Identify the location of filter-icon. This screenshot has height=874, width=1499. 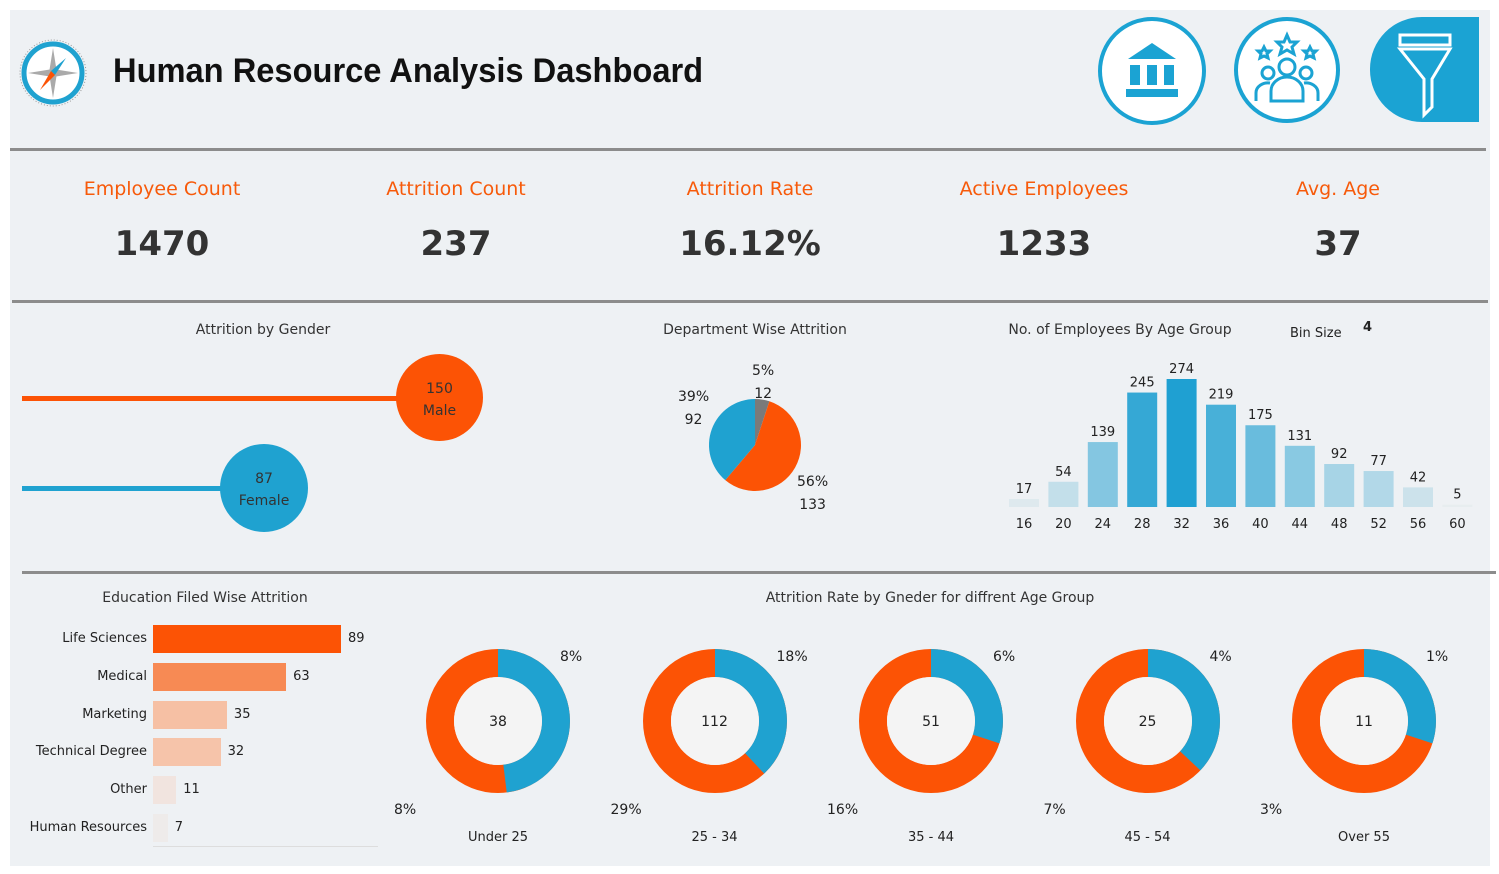
(1424, 69).